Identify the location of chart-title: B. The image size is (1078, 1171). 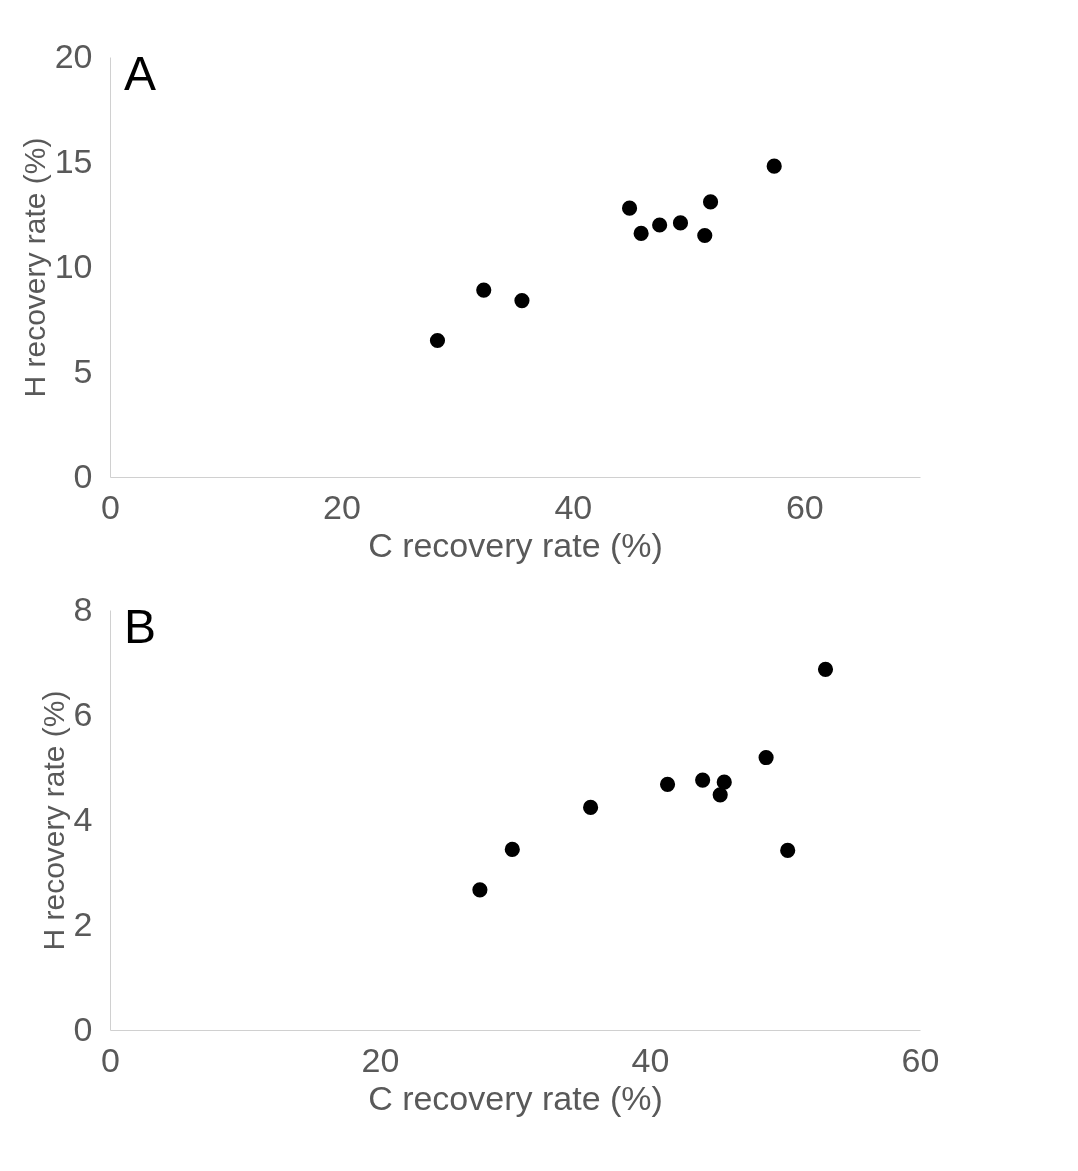
(140, 626).